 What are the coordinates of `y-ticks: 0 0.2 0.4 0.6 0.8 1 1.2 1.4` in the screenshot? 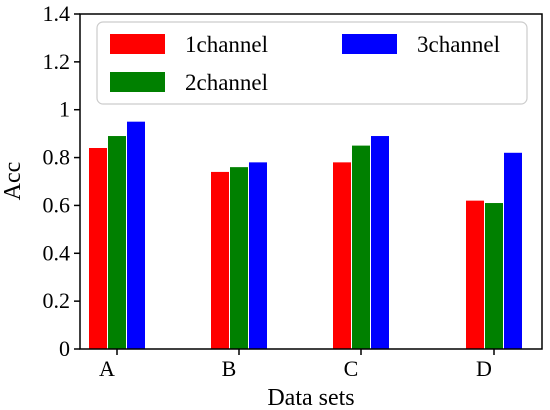 It's located at (61, 181).